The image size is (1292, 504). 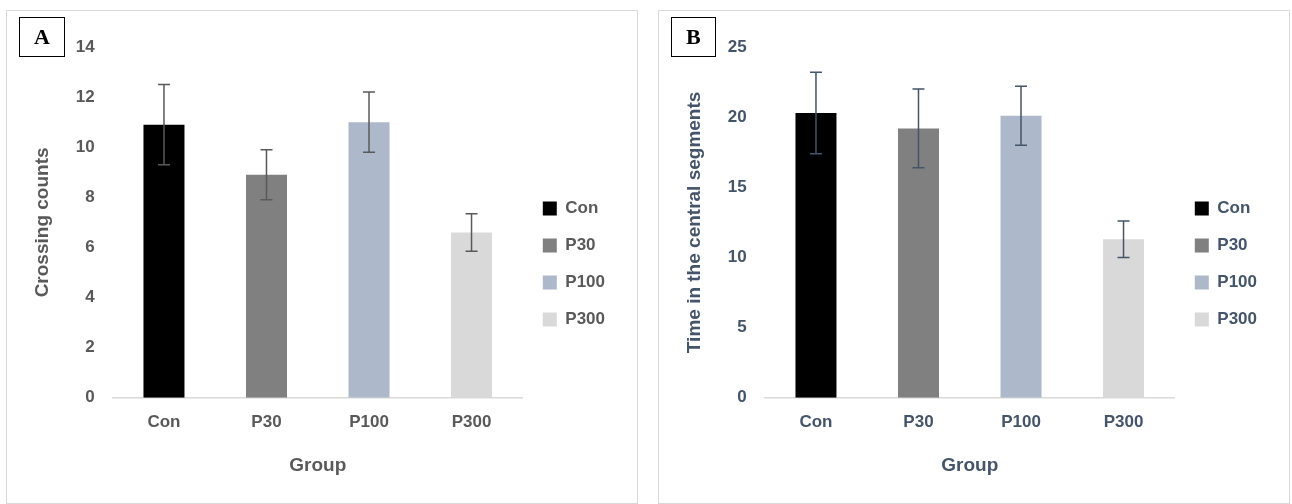 I want to click on chart-title: A, so click(x=42, y=37).